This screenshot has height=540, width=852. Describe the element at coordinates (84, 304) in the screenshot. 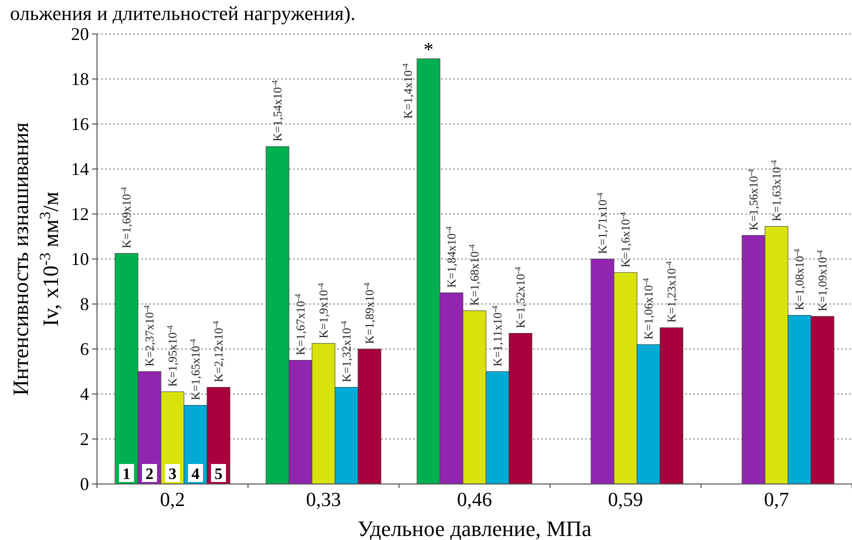

I see `y-tick-label: 8` at that location.